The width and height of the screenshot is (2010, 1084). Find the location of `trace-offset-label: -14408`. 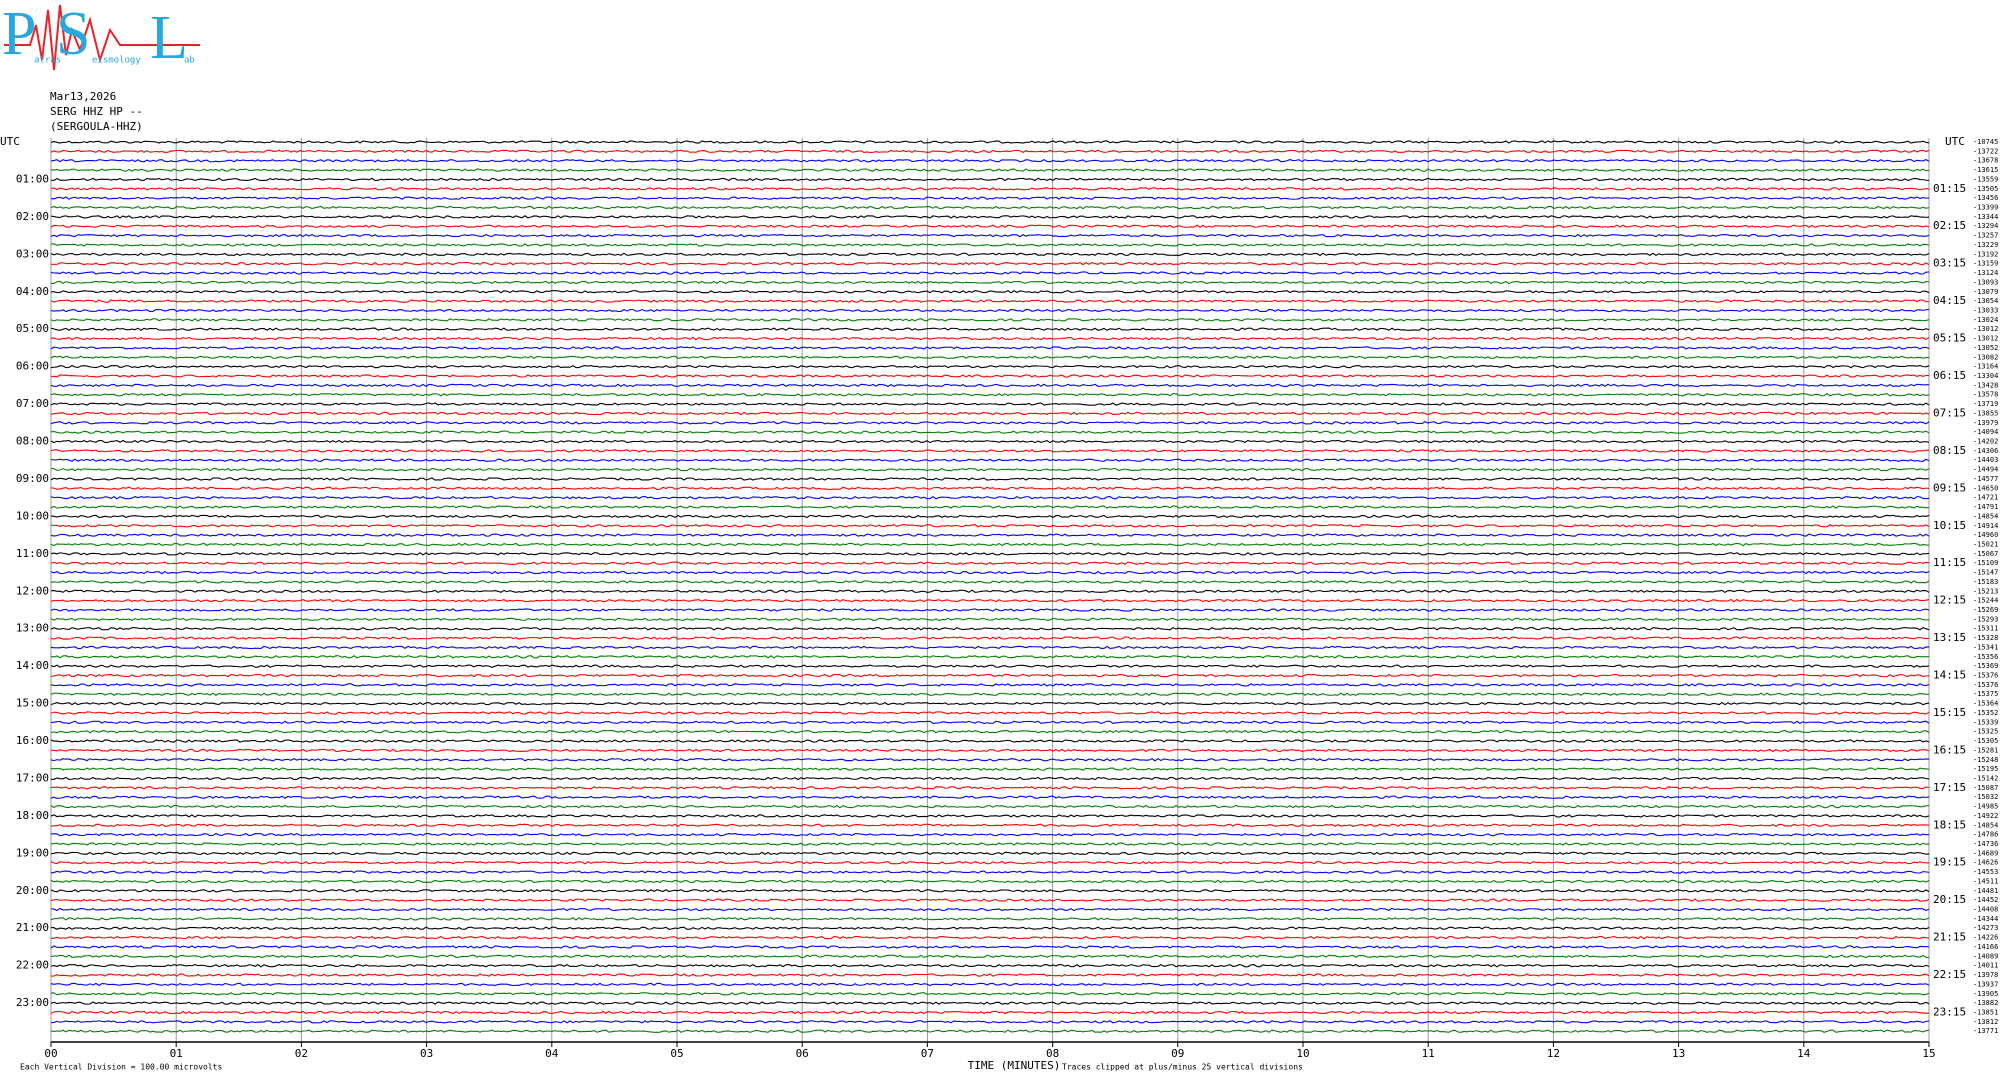

trace-offset-label: -14408 is located at coordinates (1985, 910).